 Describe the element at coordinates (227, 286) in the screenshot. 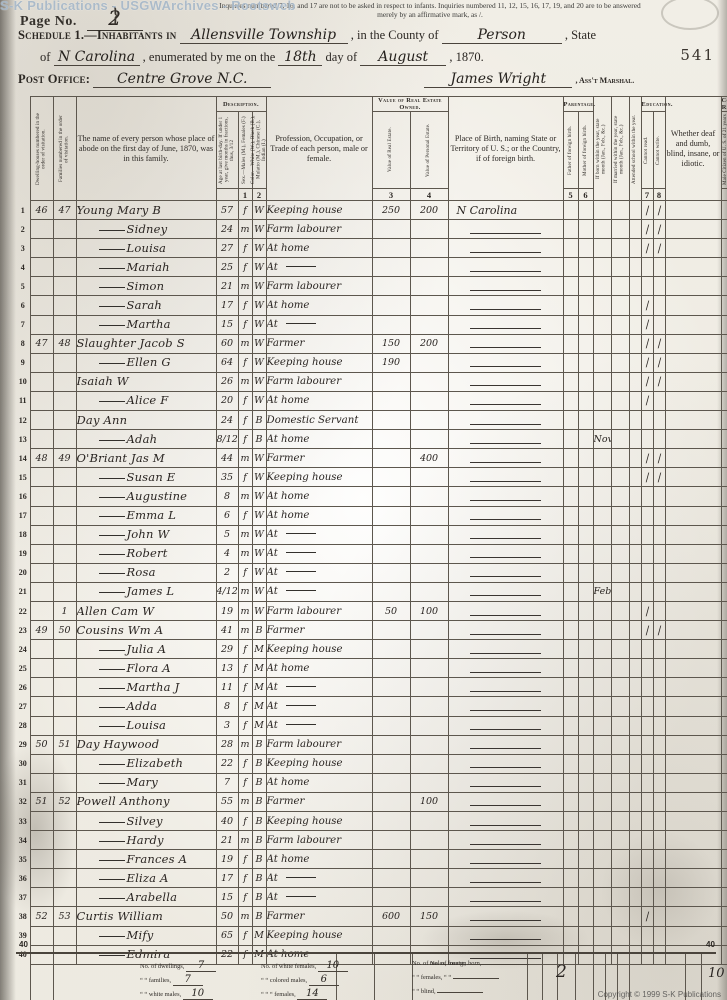

I see `age: 21` at that location.